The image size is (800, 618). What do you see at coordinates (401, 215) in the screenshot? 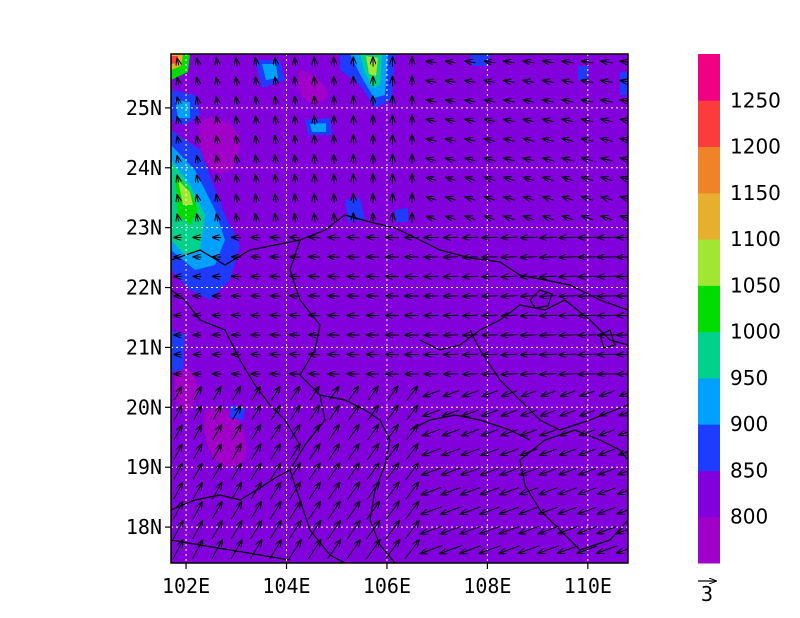
I see `contour-patch` at bounding box center [401, 215].